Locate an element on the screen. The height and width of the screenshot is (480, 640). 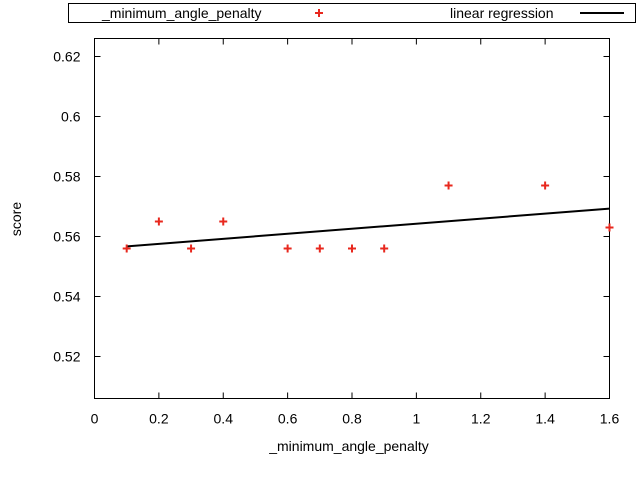
legend-frame is located at coordinates (352, 13).